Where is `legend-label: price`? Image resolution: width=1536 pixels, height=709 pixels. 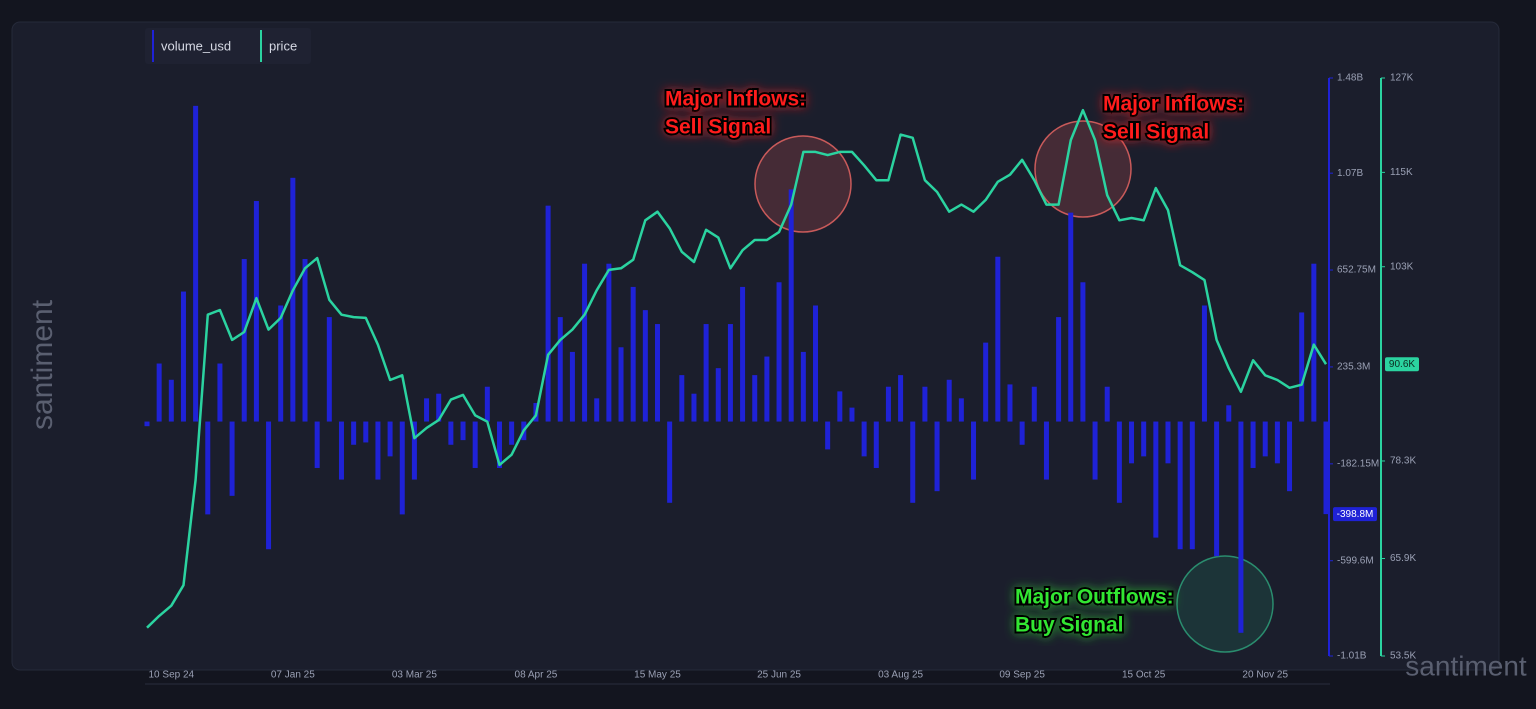
legend-label: price is located at coordinates (283, 45).